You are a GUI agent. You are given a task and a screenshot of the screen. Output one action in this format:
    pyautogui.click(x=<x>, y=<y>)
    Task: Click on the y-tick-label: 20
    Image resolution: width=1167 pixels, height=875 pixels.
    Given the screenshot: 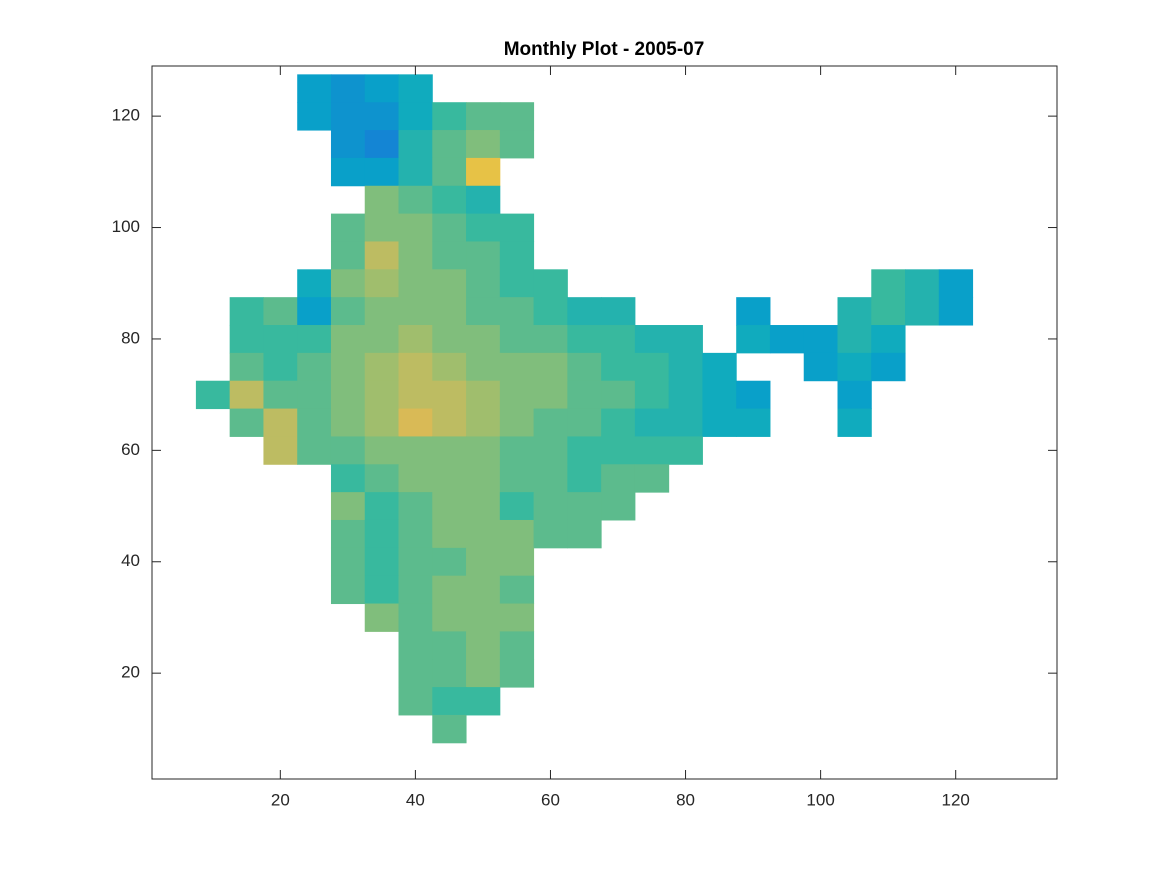 What is the action you would take?
    pyautogui.click(x=130, y=672)
    